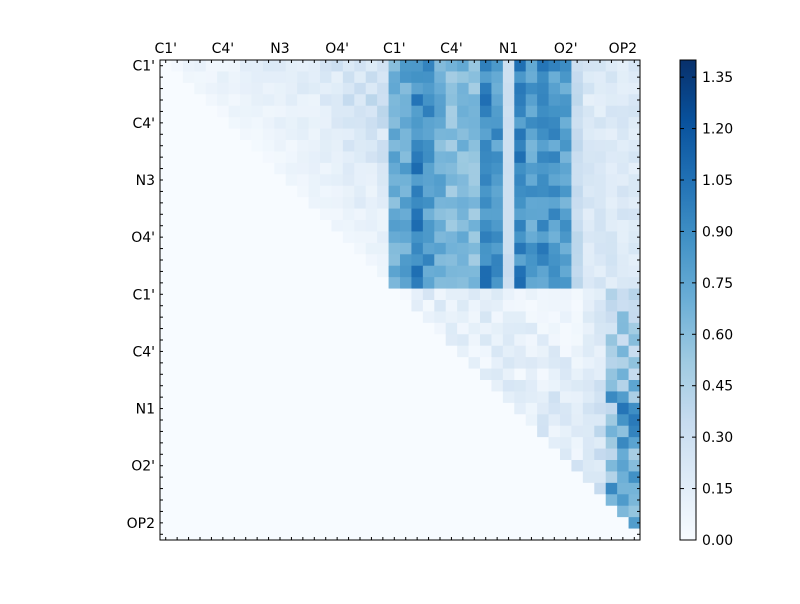  Describe the element at coordinates (223, 49) in the screenshot. I see `x-tick-label: C4'` at that location.